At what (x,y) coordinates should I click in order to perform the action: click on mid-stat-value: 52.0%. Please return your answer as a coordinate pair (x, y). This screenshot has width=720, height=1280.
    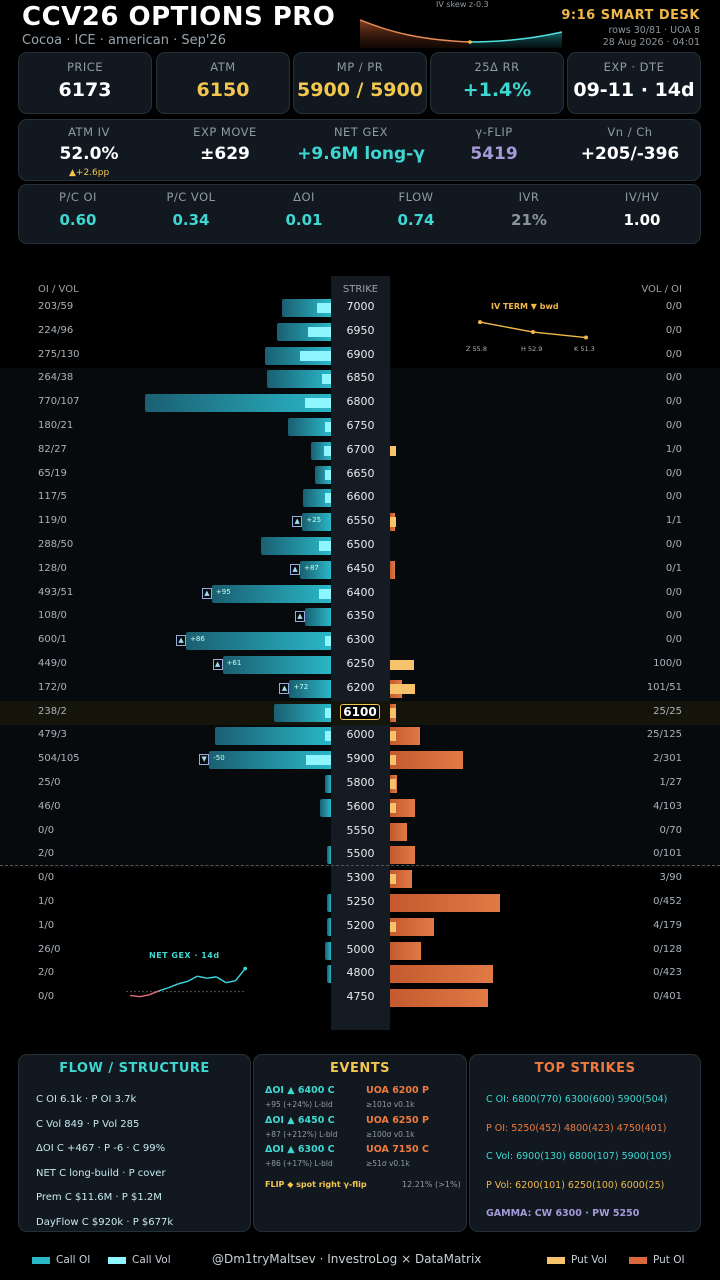
    Looking at the image, I should click on (89, 154).